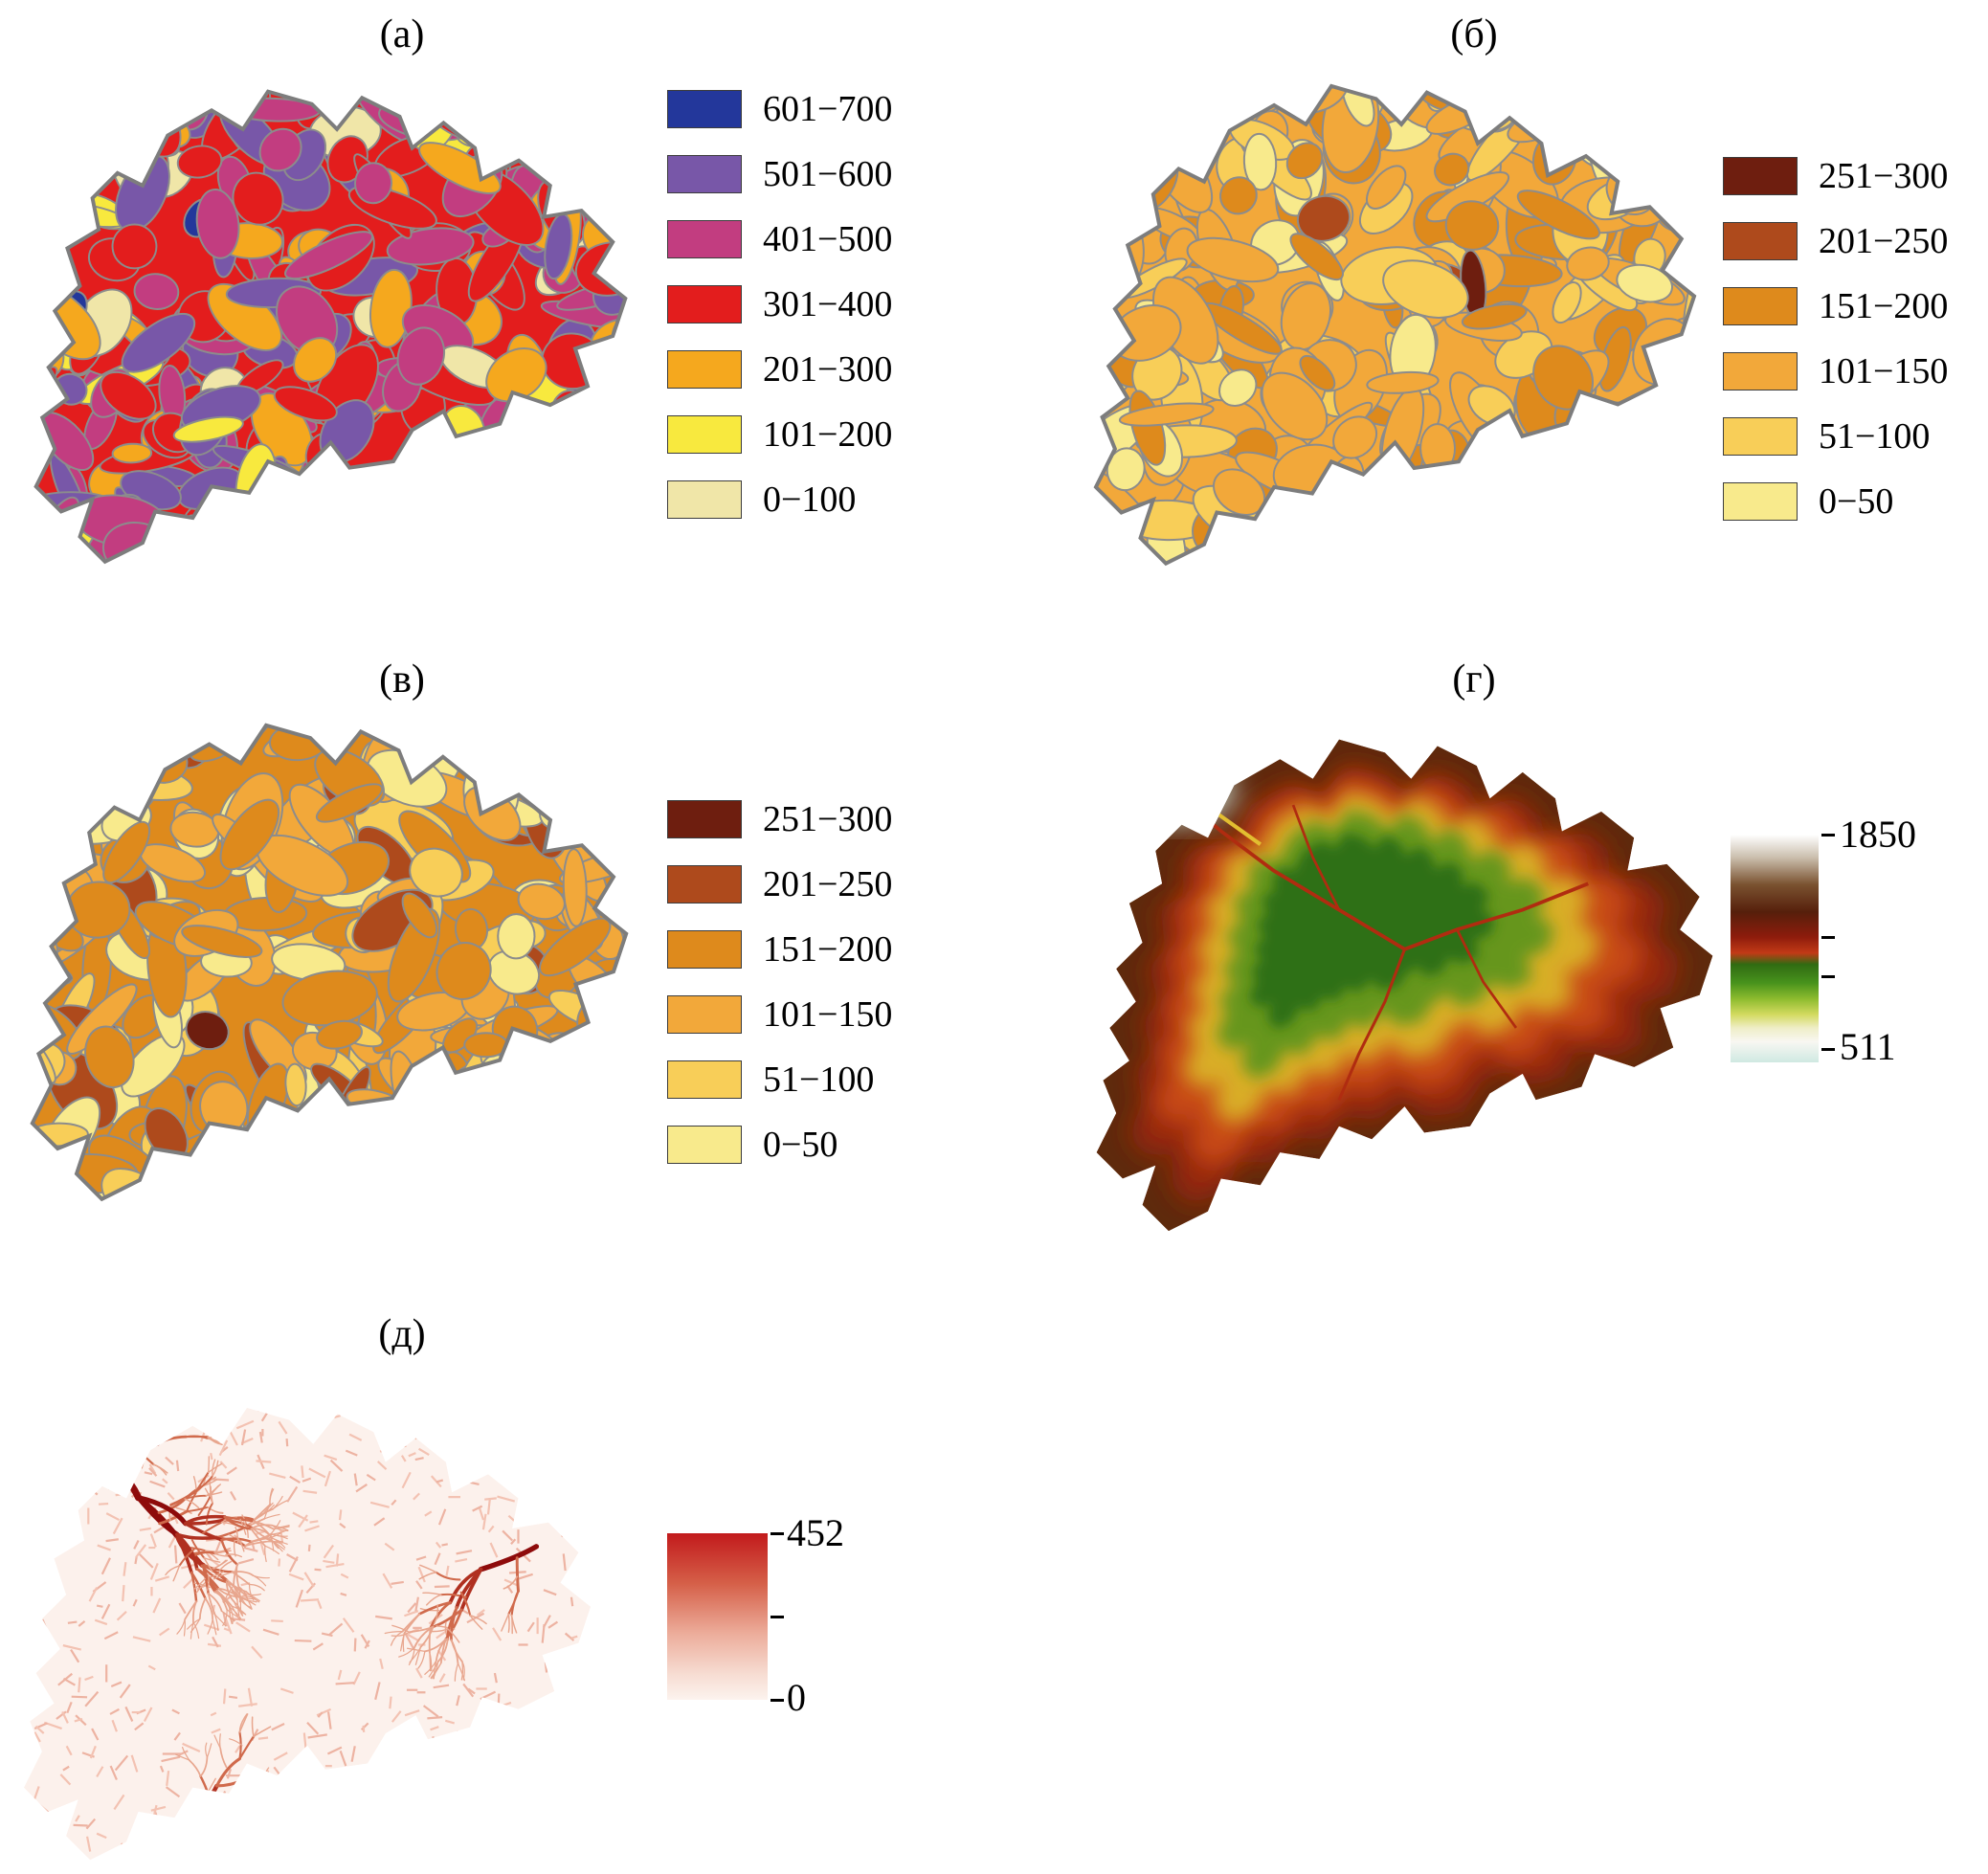  Describe the element at coordinates (1474, 680) in the screenshot. I see `panel-g-label: (г)` at that location.